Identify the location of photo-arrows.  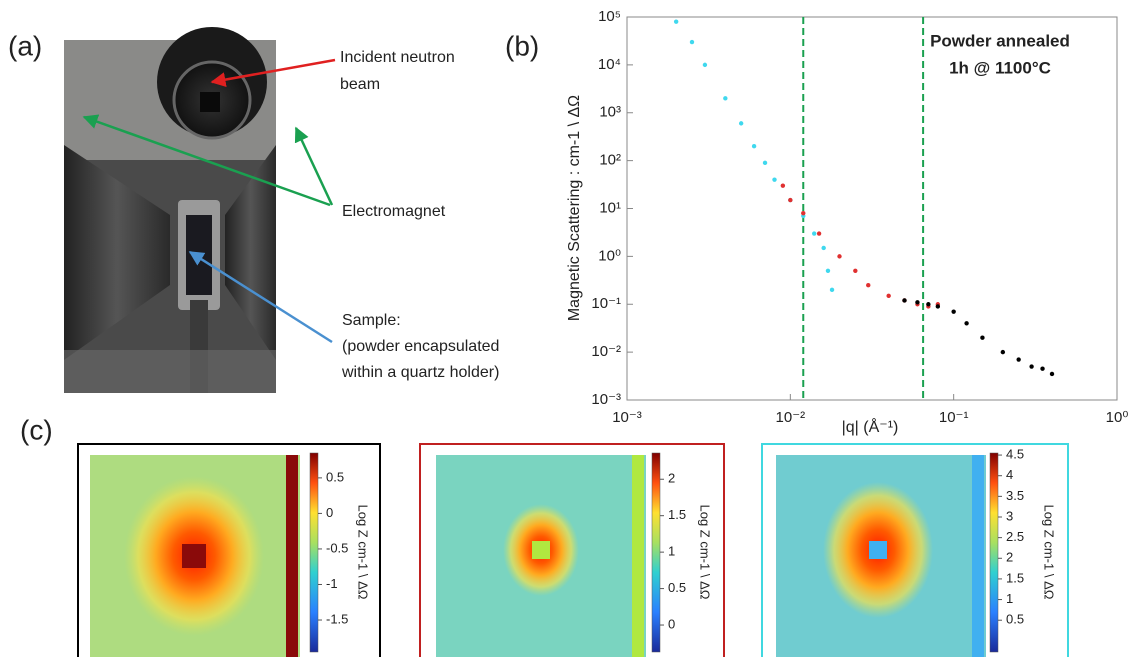
(209, 201).